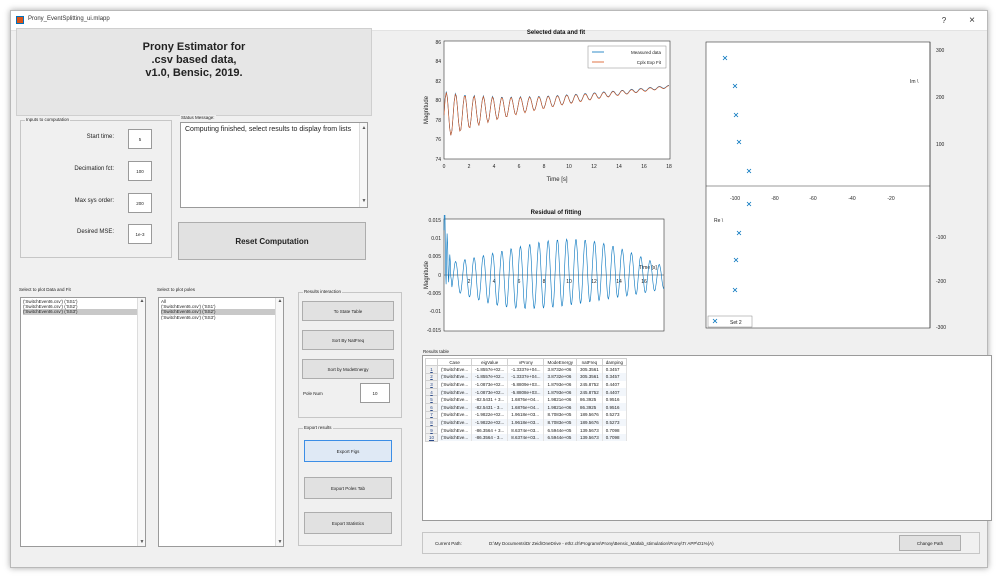 This screenshot has width=1000, height=578. Describe the element at coordinates (589, 362) in the screenshot. I see `column-header: natFreq` at that location.